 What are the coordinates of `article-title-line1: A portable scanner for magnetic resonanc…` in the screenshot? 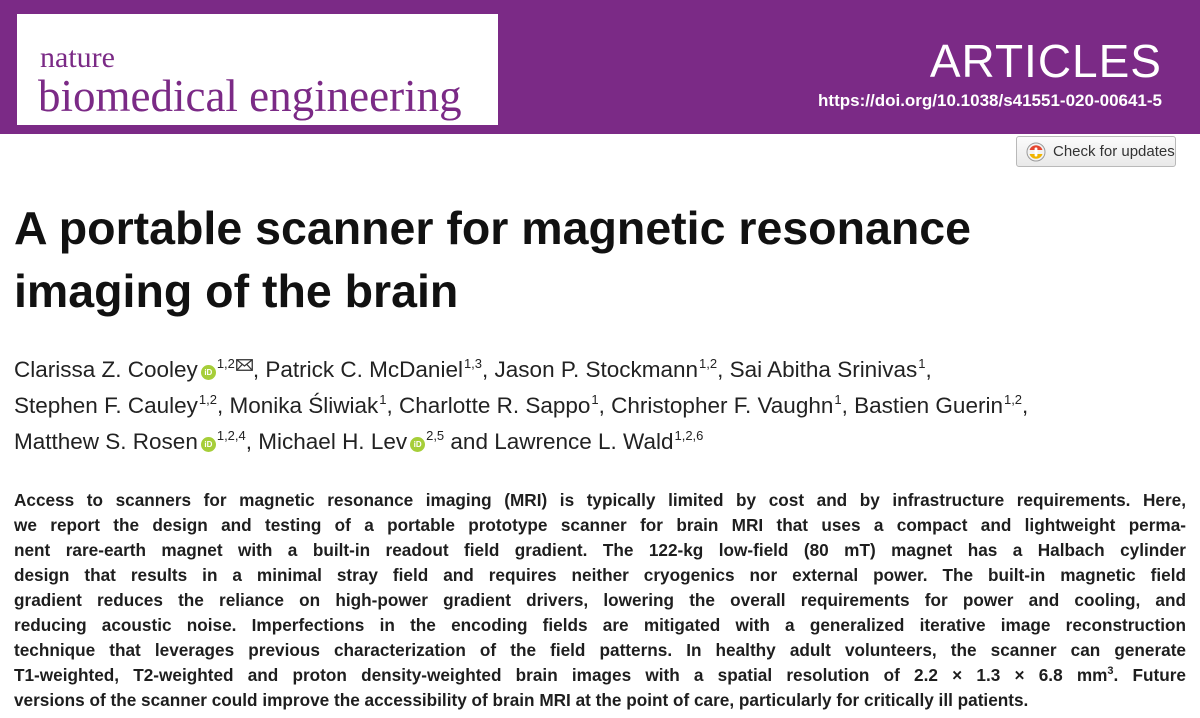 It's located at (492, 228).